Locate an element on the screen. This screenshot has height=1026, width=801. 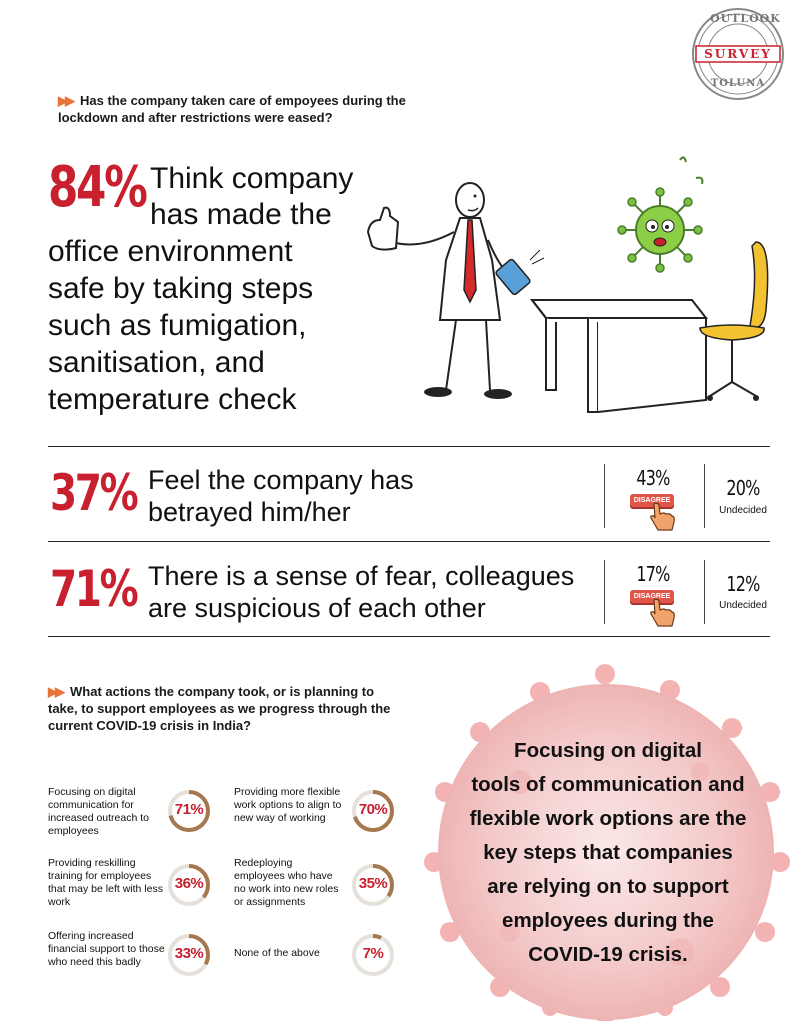
stat-3-disagree-button: DISAGREE is located at coordinates (652, 596).